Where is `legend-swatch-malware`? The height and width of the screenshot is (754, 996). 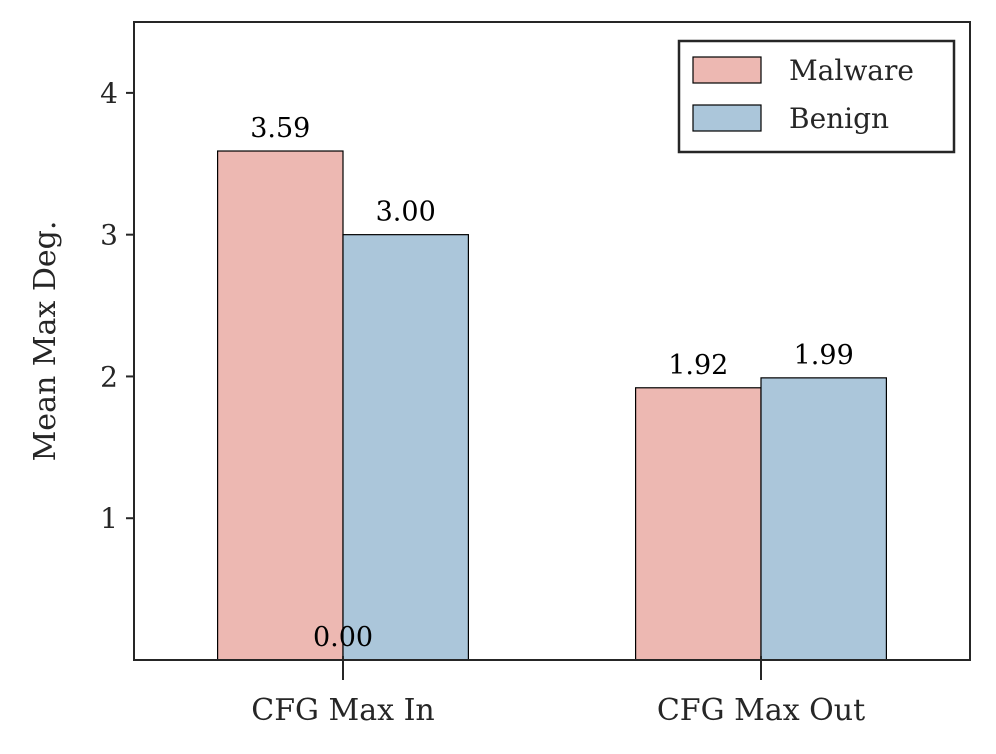 legend-swatch-malware is located at coordinates (727, 70).